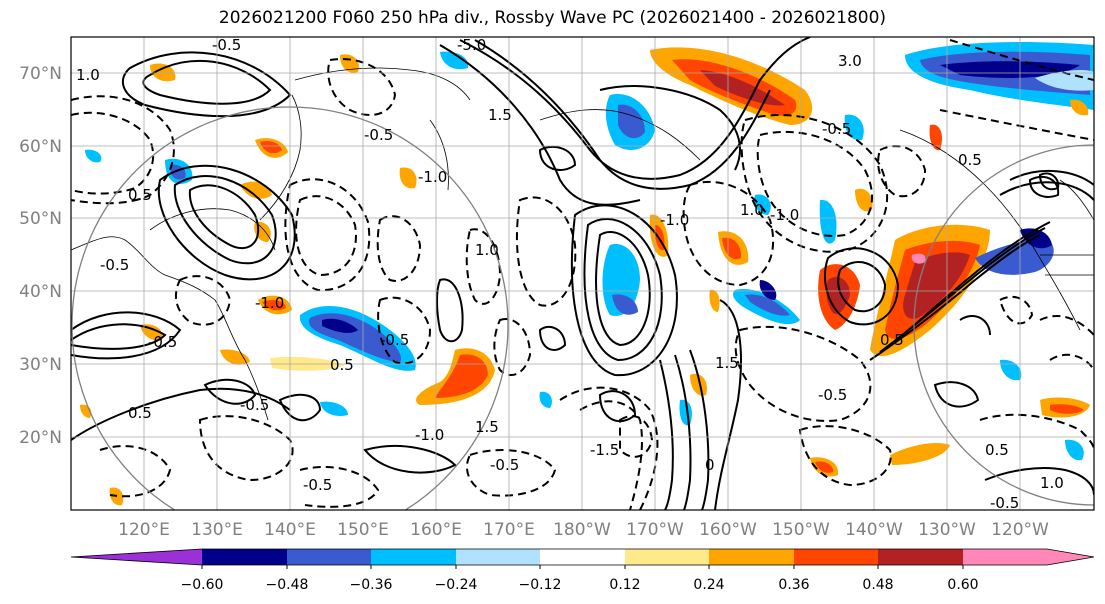  Describe the element at coordinates (436, 530) in the screenshot. I see `lon-tick: 160°E` at that location.